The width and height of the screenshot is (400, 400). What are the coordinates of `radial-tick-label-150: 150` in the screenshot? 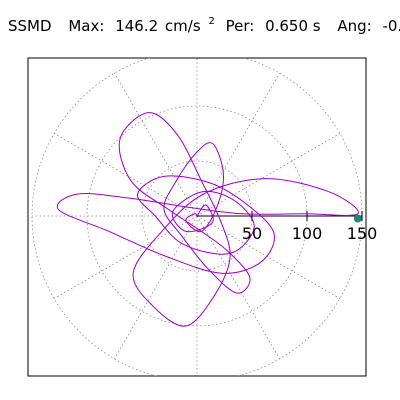 It's located at (362, 233).